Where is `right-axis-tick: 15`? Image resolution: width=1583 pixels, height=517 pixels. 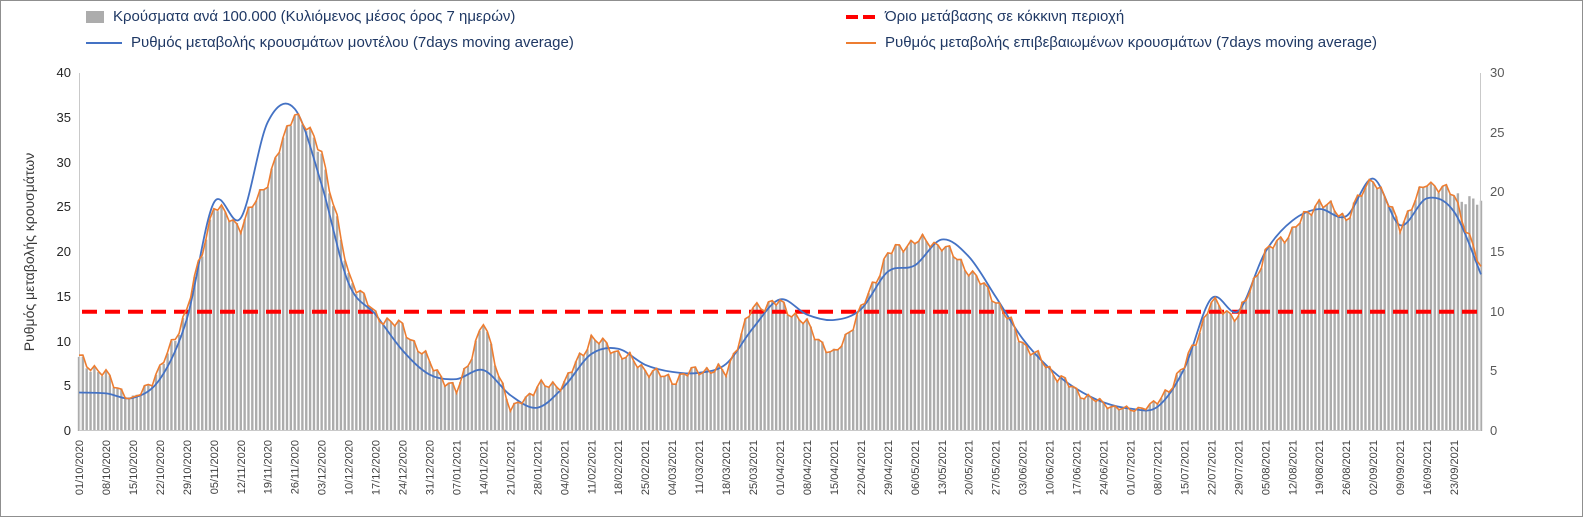
right-axis-tick: 15 is located at coordinates (1497, 251).